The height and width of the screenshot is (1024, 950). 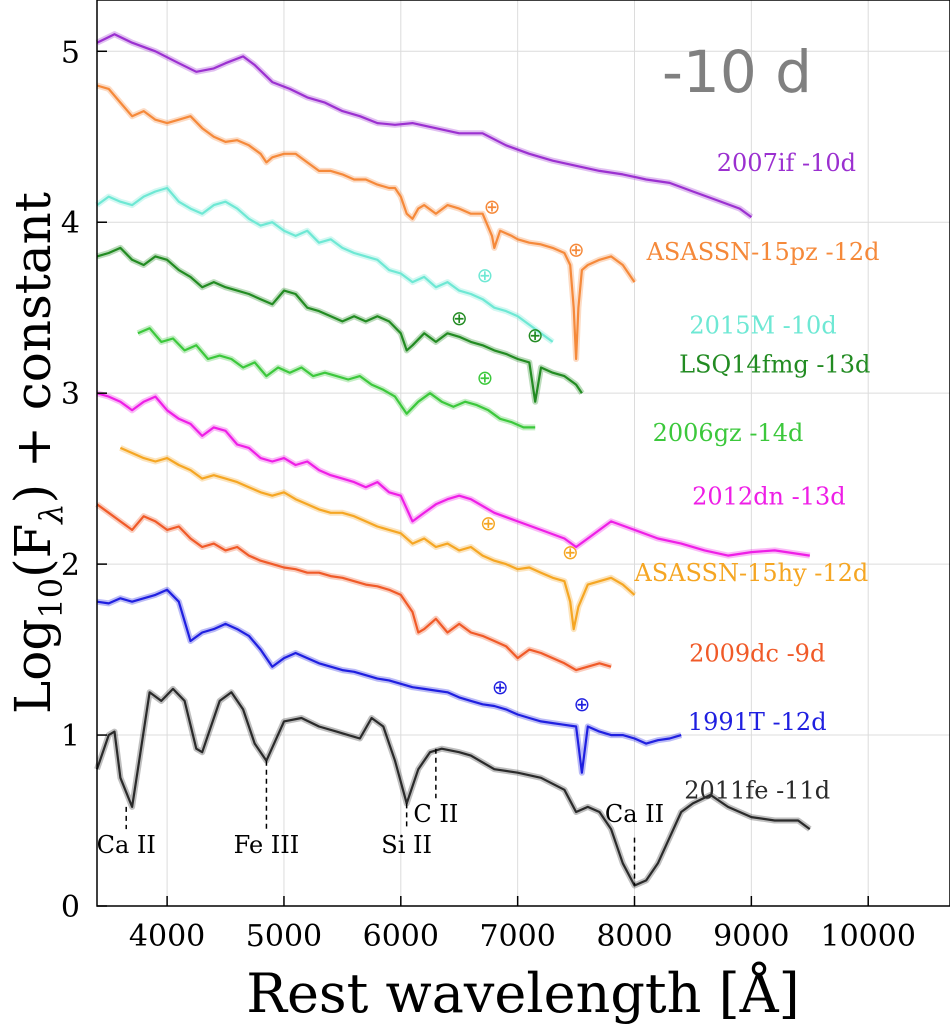 I want to click on x-tick-label: 10000, so click(x=867, y=936).